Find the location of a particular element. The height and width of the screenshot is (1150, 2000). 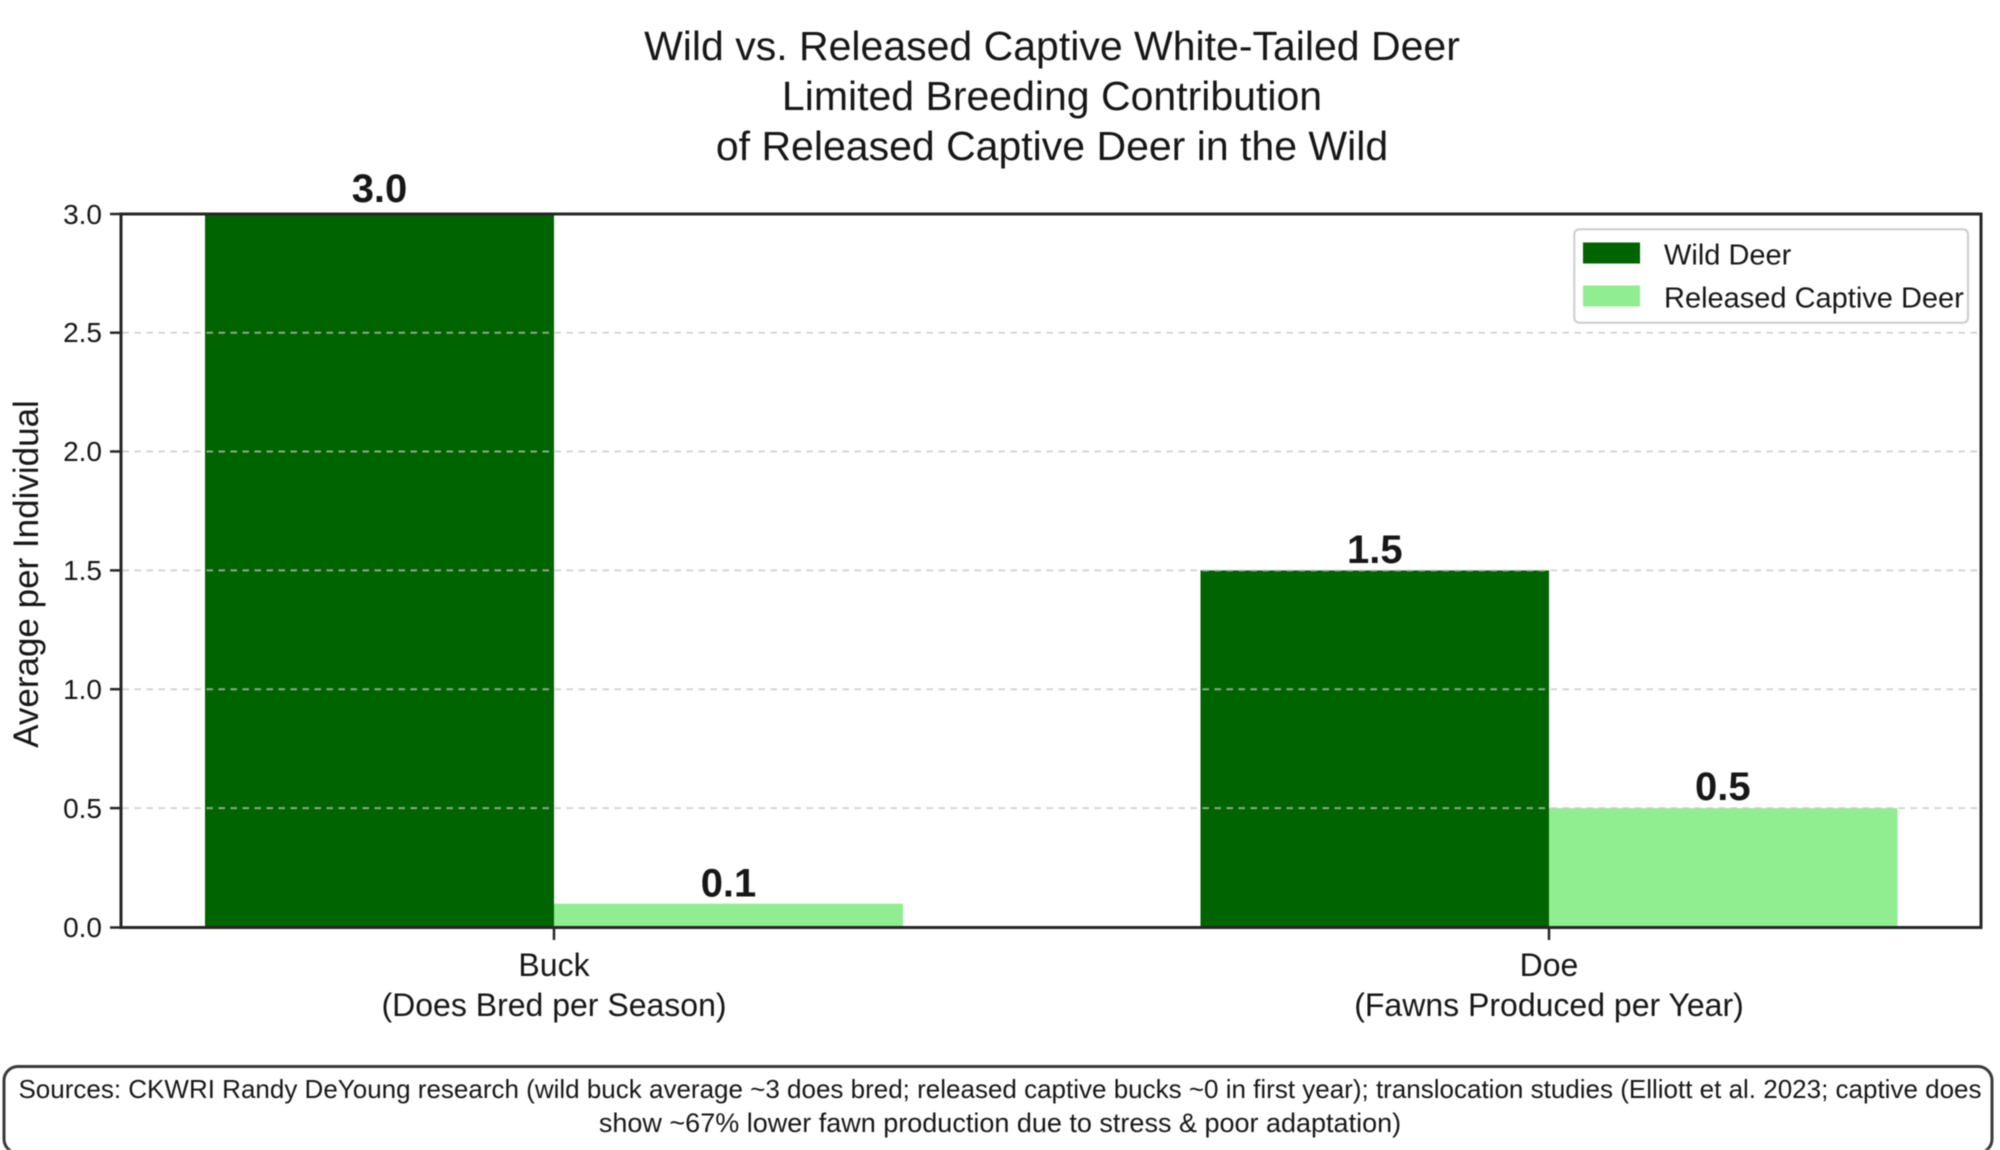

svg-text: (Does Bred per Season) is located at coordinates (553, 1005).